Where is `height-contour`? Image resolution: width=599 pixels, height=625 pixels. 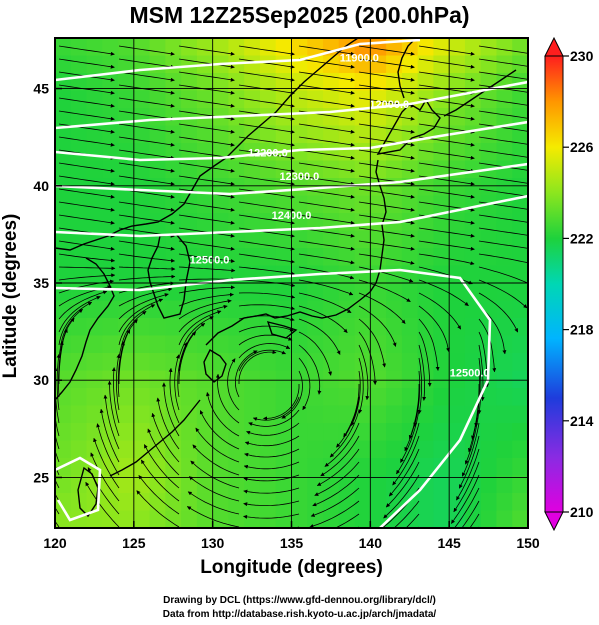
height-contour is located at coordinates (291, 216).